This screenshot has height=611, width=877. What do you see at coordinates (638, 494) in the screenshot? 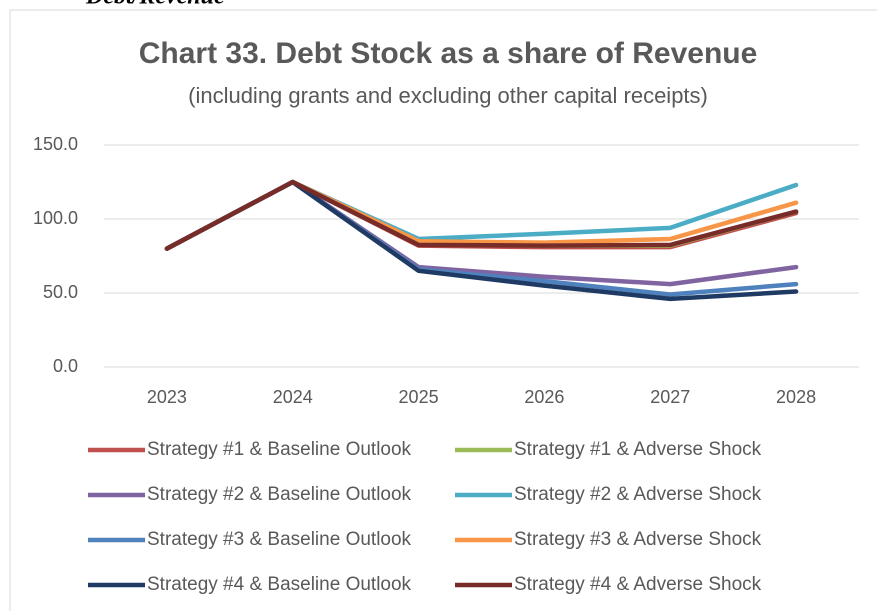
I see `legend-label: Strategy #2 & Adverse Shock` at bounding box center [638, 494].